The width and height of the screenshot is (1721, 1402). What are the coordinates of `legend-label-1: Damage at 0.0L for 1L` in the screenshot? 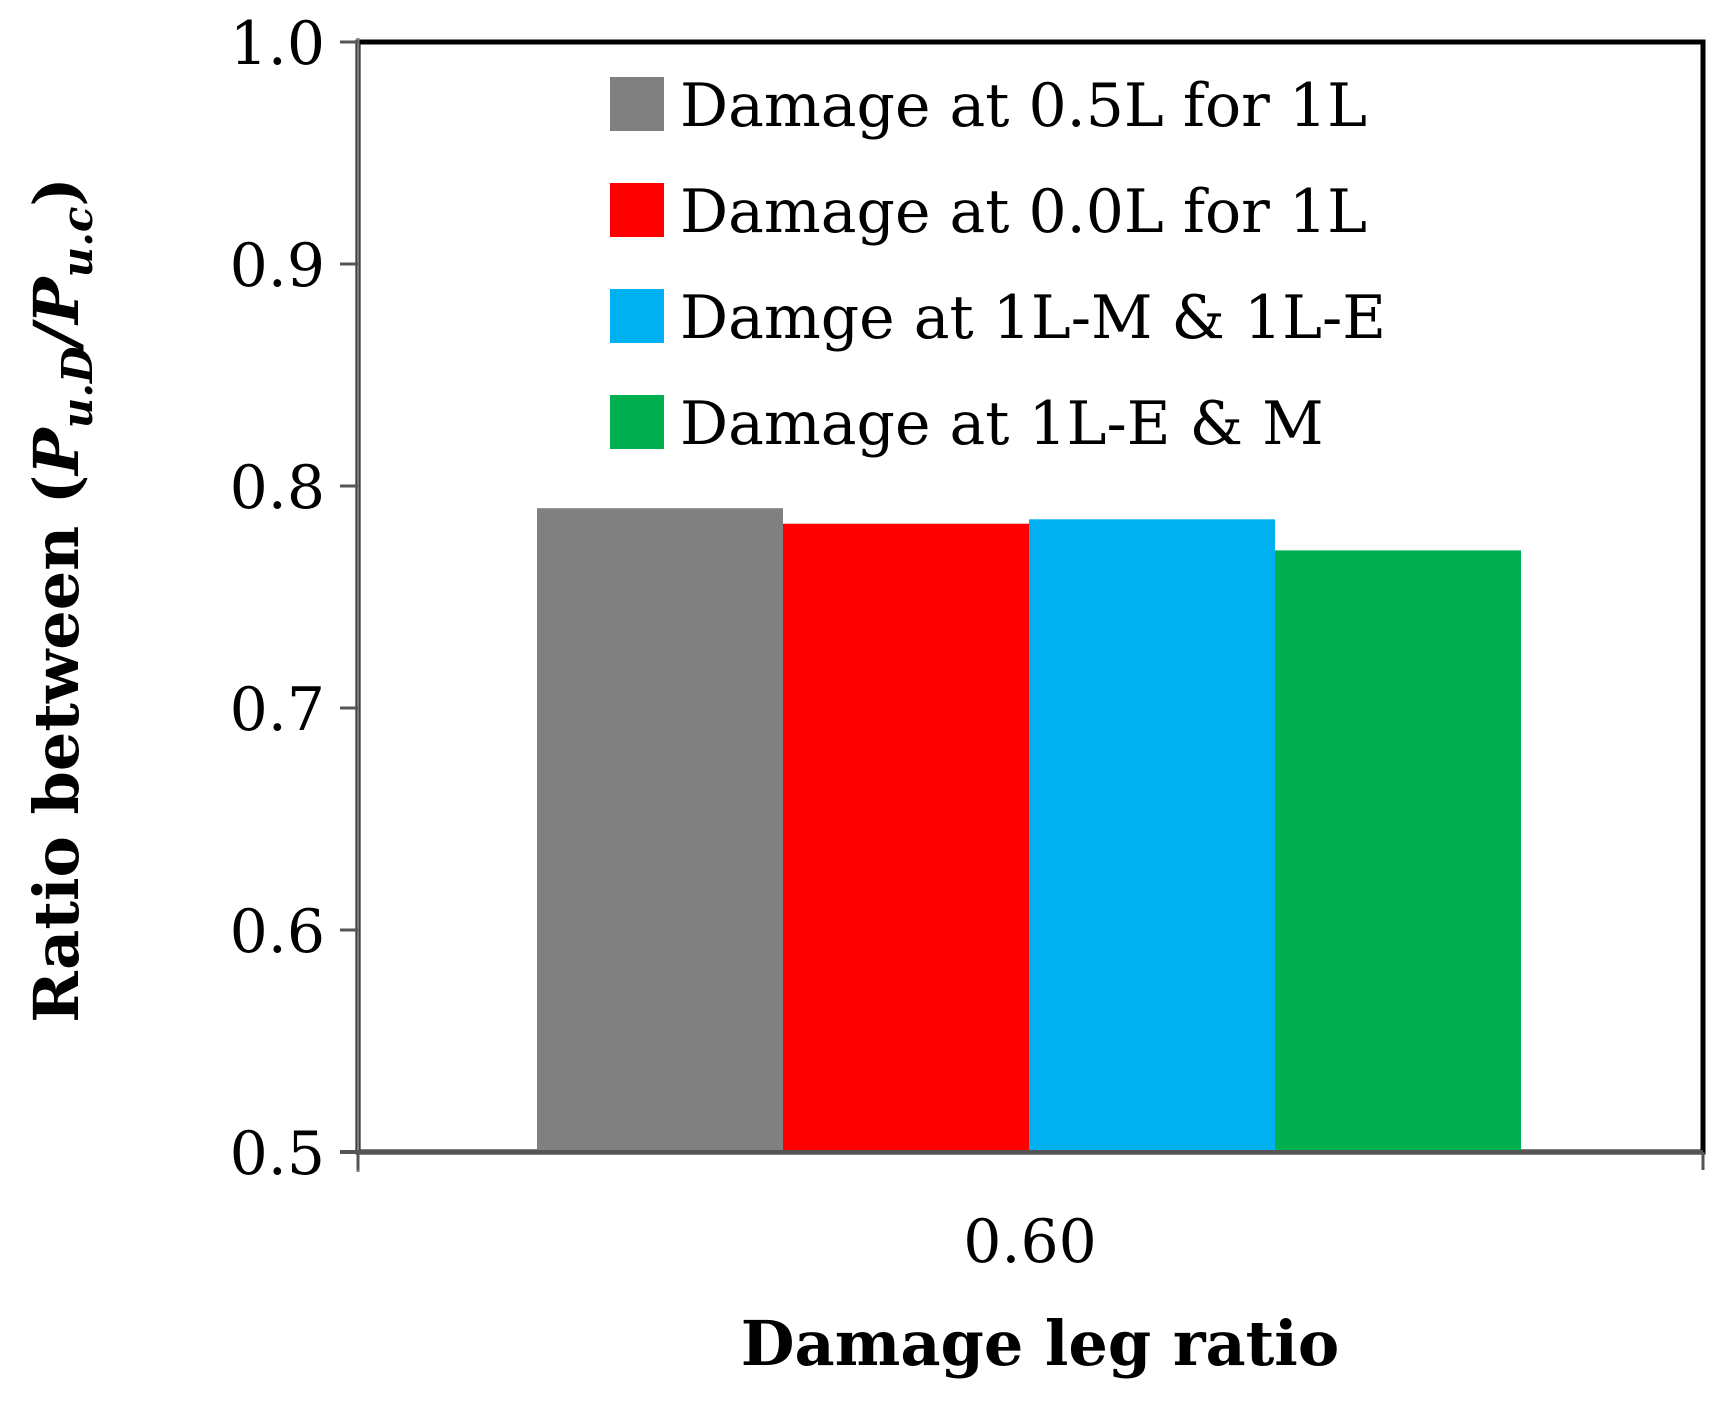 It's located at (1023, 212).